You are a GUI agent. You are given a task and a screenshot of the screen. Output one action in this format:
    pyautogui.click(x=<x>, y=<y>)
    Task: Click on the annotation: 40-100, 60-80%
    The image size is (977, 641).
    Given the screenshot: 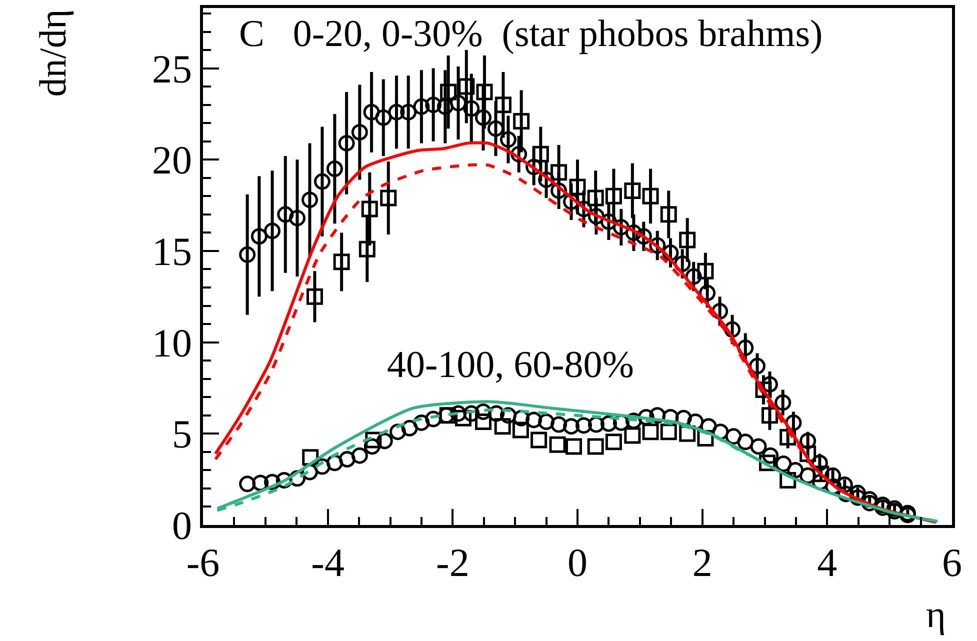 What is the action you would take?
    pyautogui.click(x=510, y=365)
    